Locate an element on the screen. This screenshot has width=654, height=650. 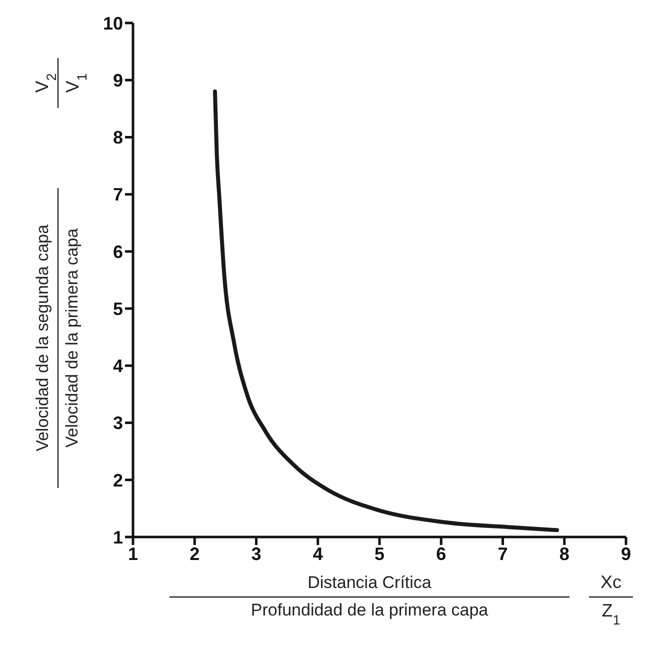
x-tick-label: 6 is located at coordinates (441, 554).